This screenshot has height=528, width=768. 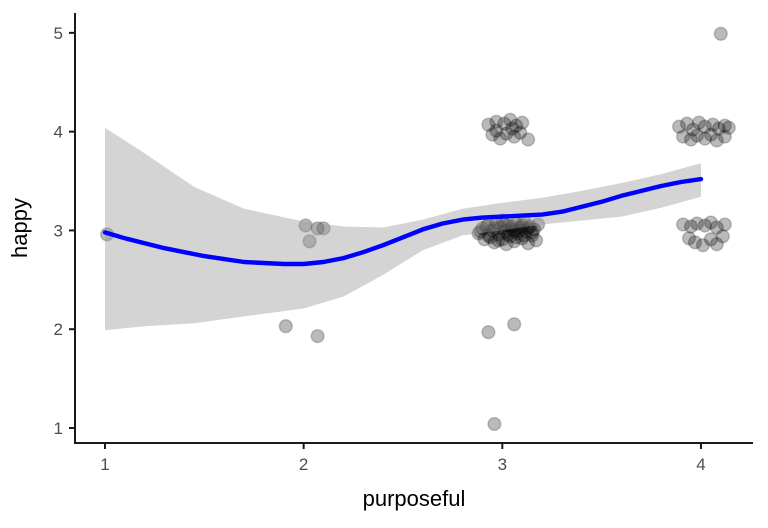 I want to click on y-tick-label: 4, so click(x=58, y=132).